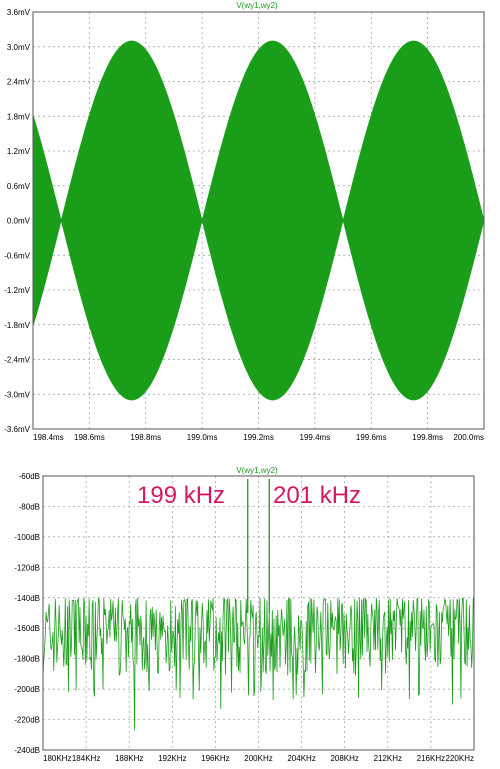 The image size is (500, 769). What do you see at coordinates (27, 567) in the screenshot?
I see `y-tick-label: -120dB` at bounding box center [27, 567].